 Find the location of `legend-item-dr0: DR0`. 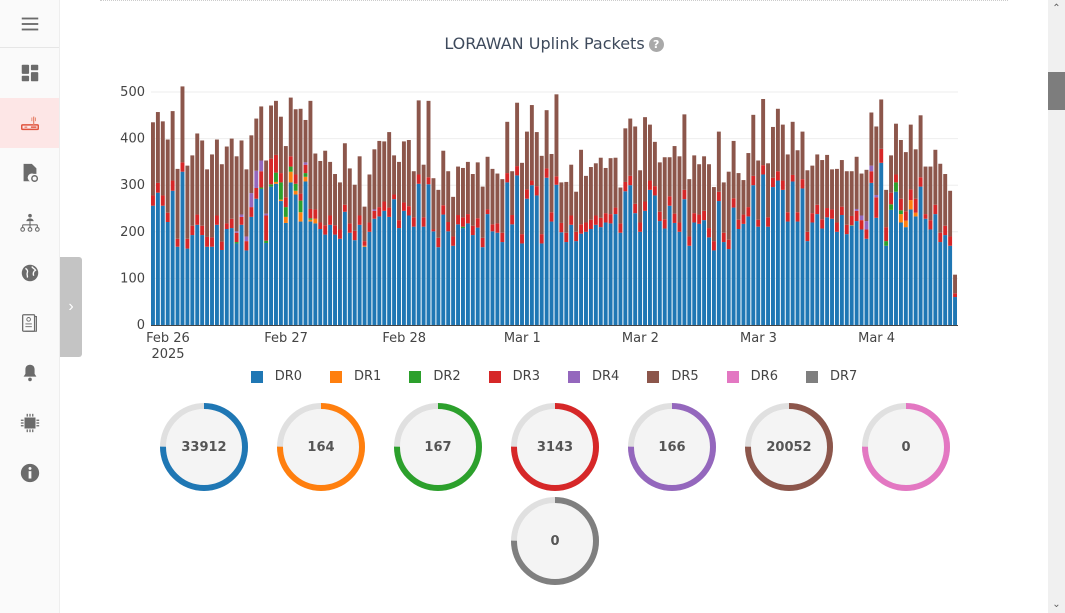

legend-item-dr0: DR0 is located at coordinates (276, 376).